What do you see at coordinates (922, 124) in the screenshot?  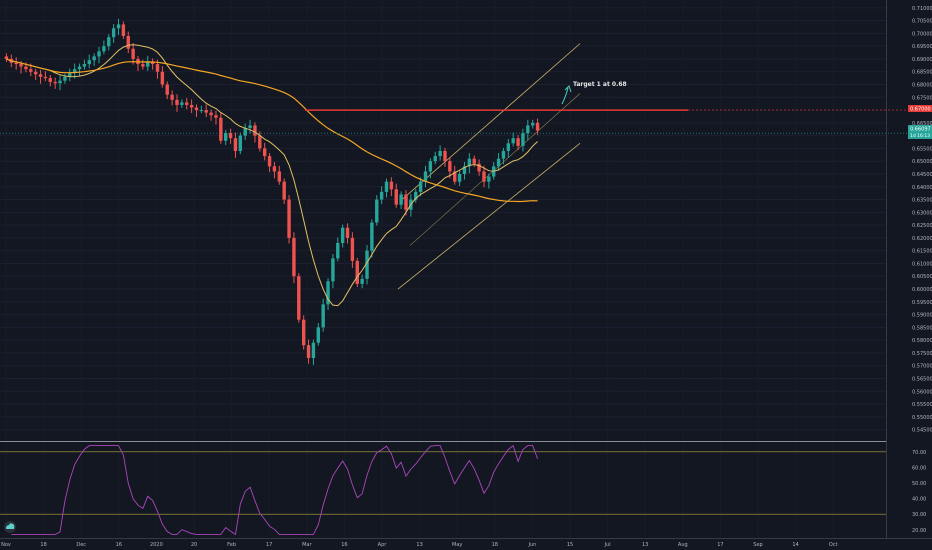 I see `price-tick-label: 0.66500` at bounding box center [922, 124].